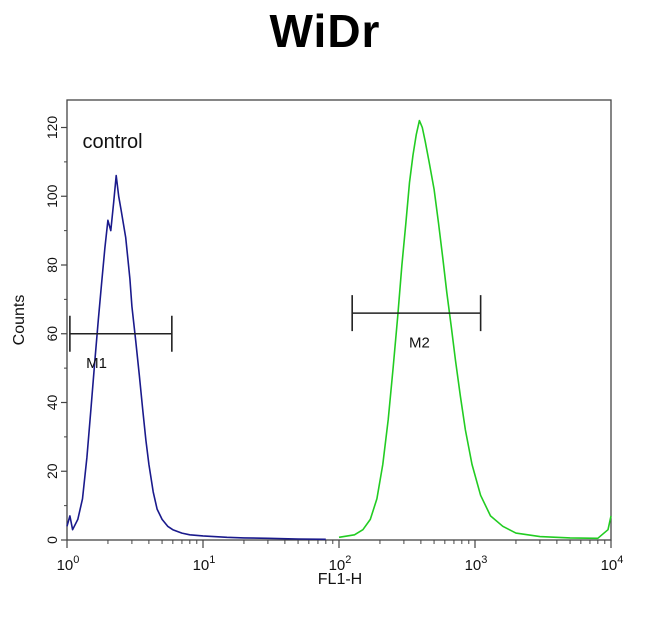 The height and width of the screenshot is (642, 650). I want to click on x-tick-label: 10⁰, so click(68, 564).